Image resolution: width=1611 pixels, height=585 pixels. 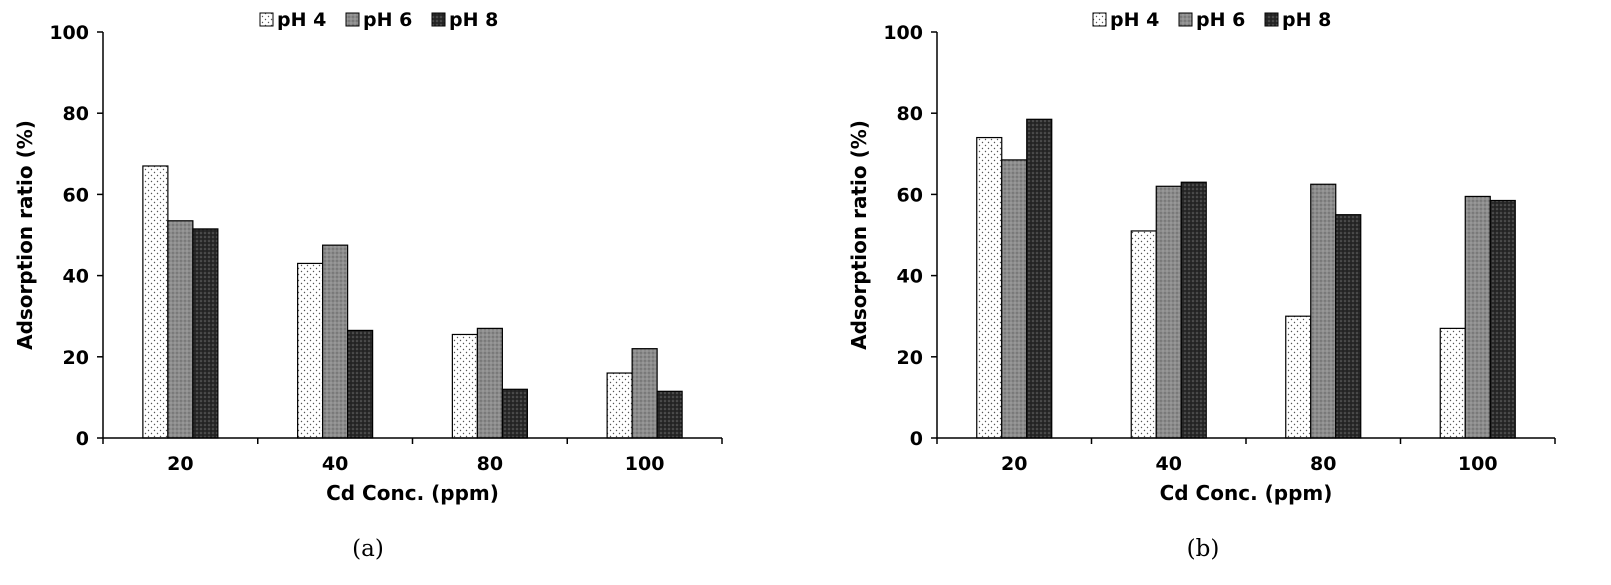 I want to click on panel-caption: (b), so click(x=1203, y=549).